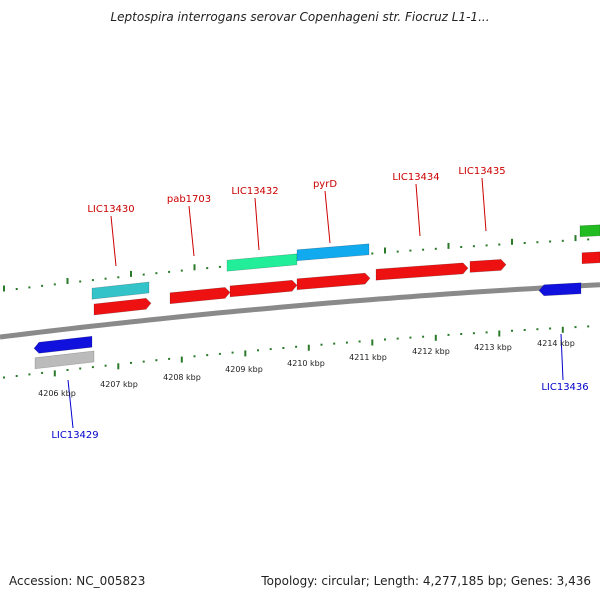  I want to click on gene-label: LIC13432, so click(254, 191).